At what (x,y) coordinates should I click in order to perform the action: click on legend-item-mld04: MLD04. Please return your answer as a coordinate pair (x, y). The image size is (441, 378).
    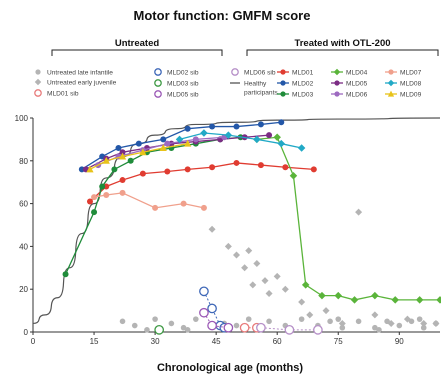
    Looking at the image, I should click on (349, 73).